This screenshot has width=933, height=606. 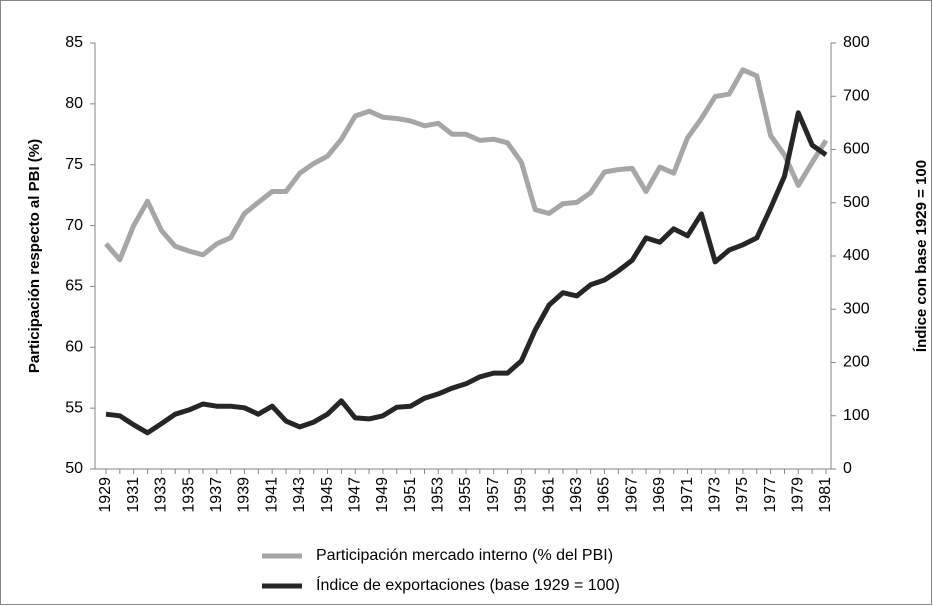 I want to click on x-tick-label: 1961, so click(x=548, y=495).